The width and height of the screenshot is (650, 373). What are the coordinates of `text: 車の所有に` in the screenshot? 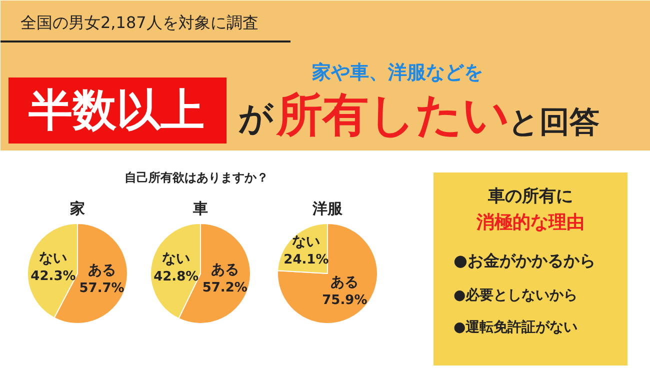 It's located at (530, 196).